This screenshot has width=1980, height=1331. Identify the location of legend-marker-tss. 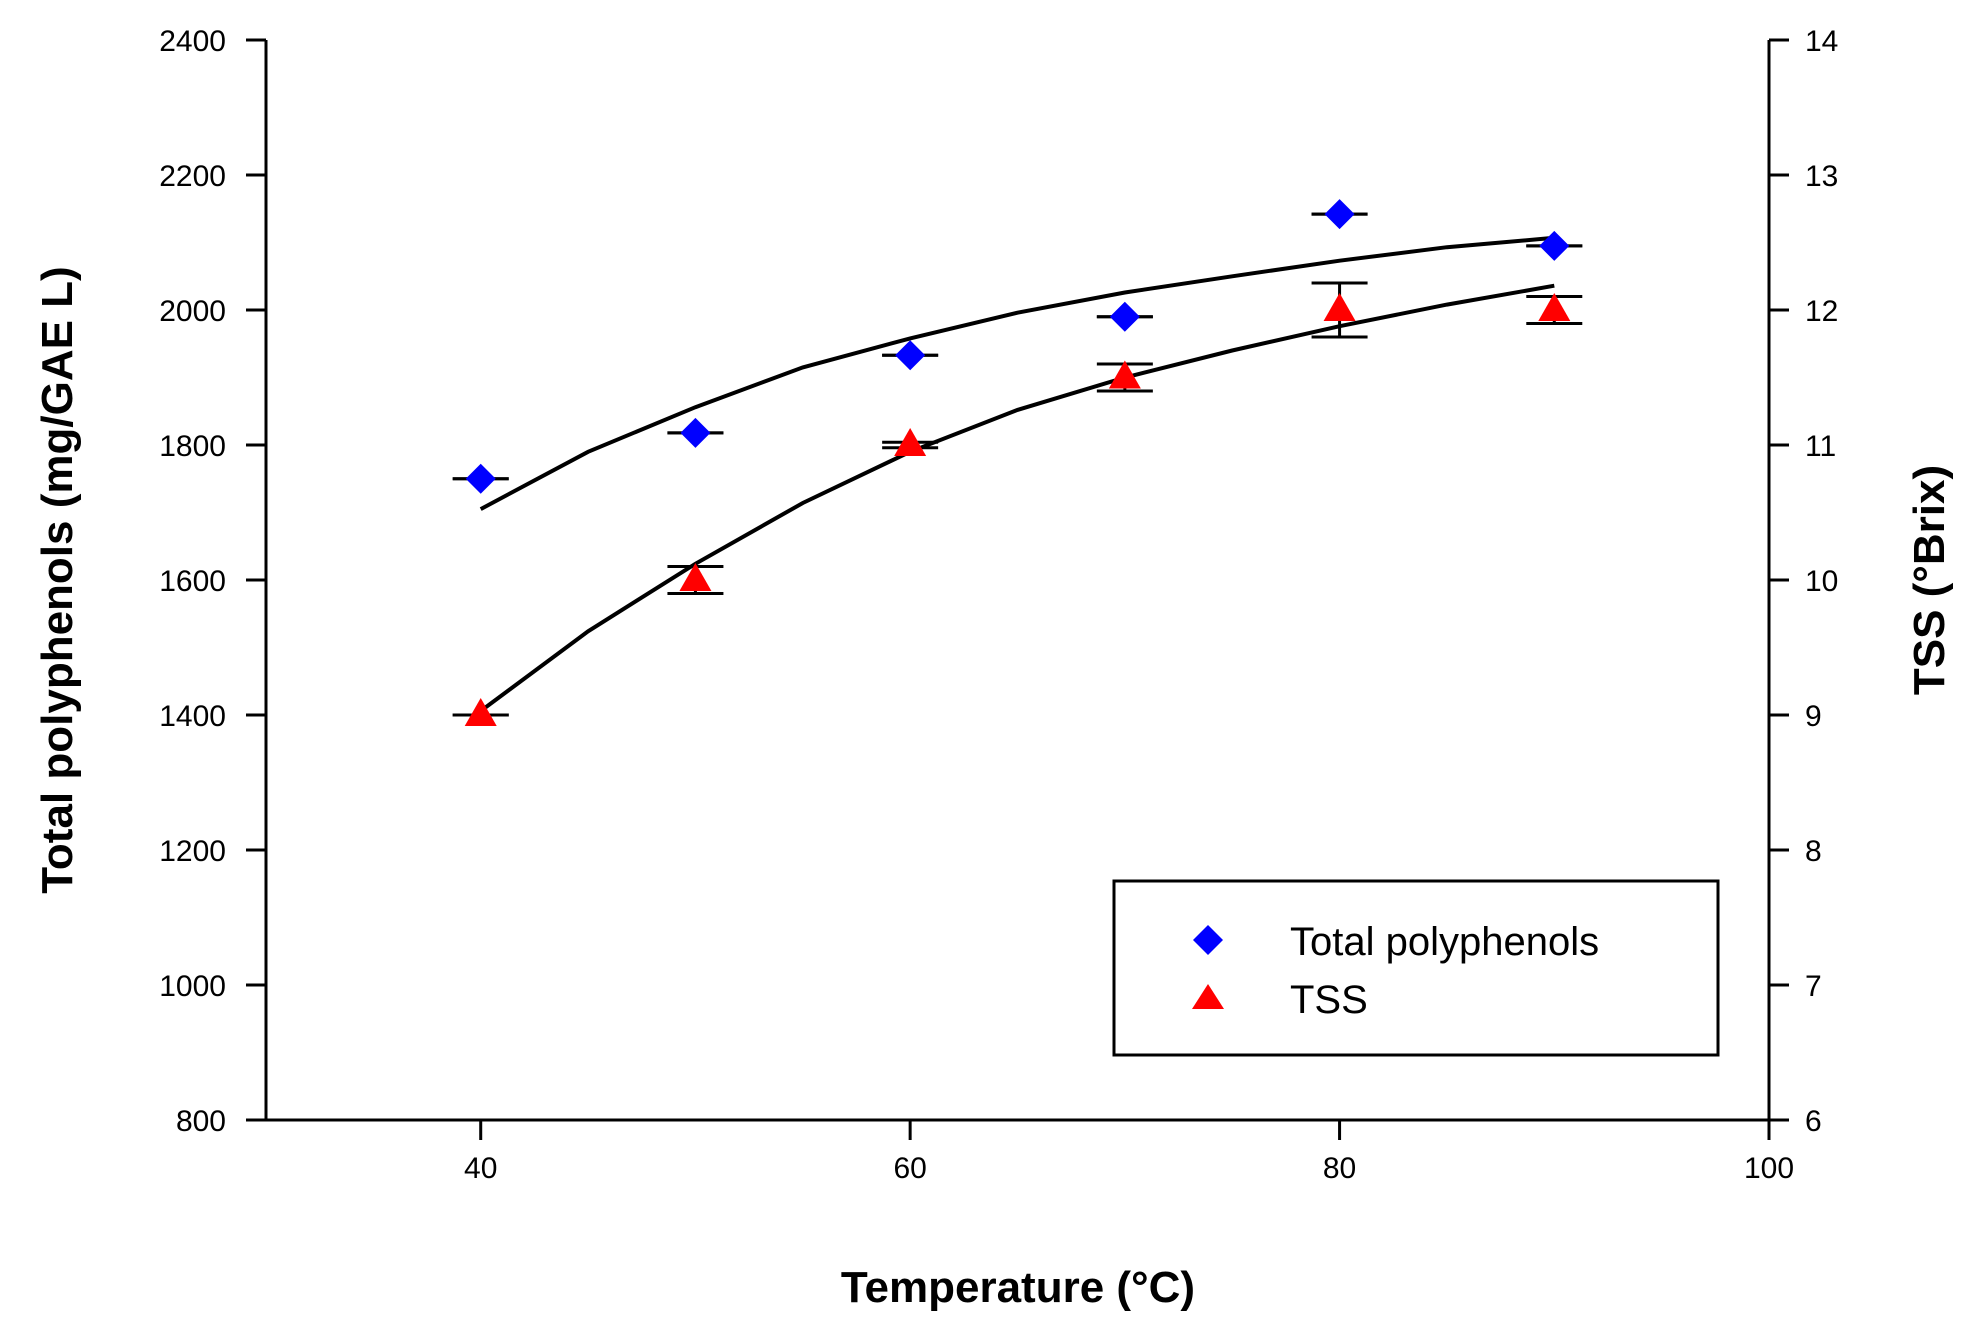
(1208, 996).